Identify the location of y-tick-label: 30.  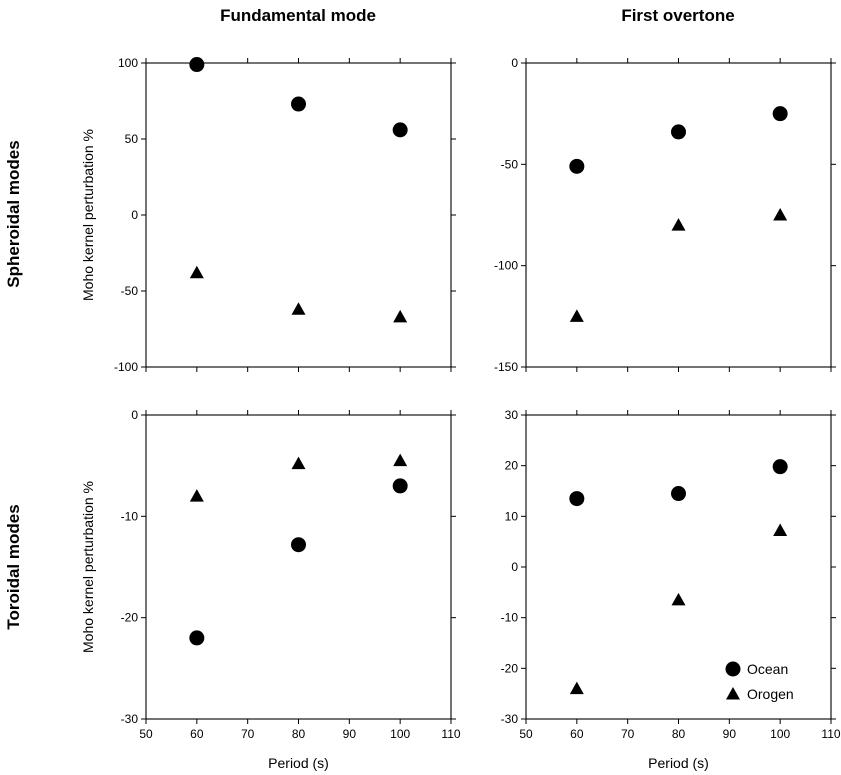
(512, 415).